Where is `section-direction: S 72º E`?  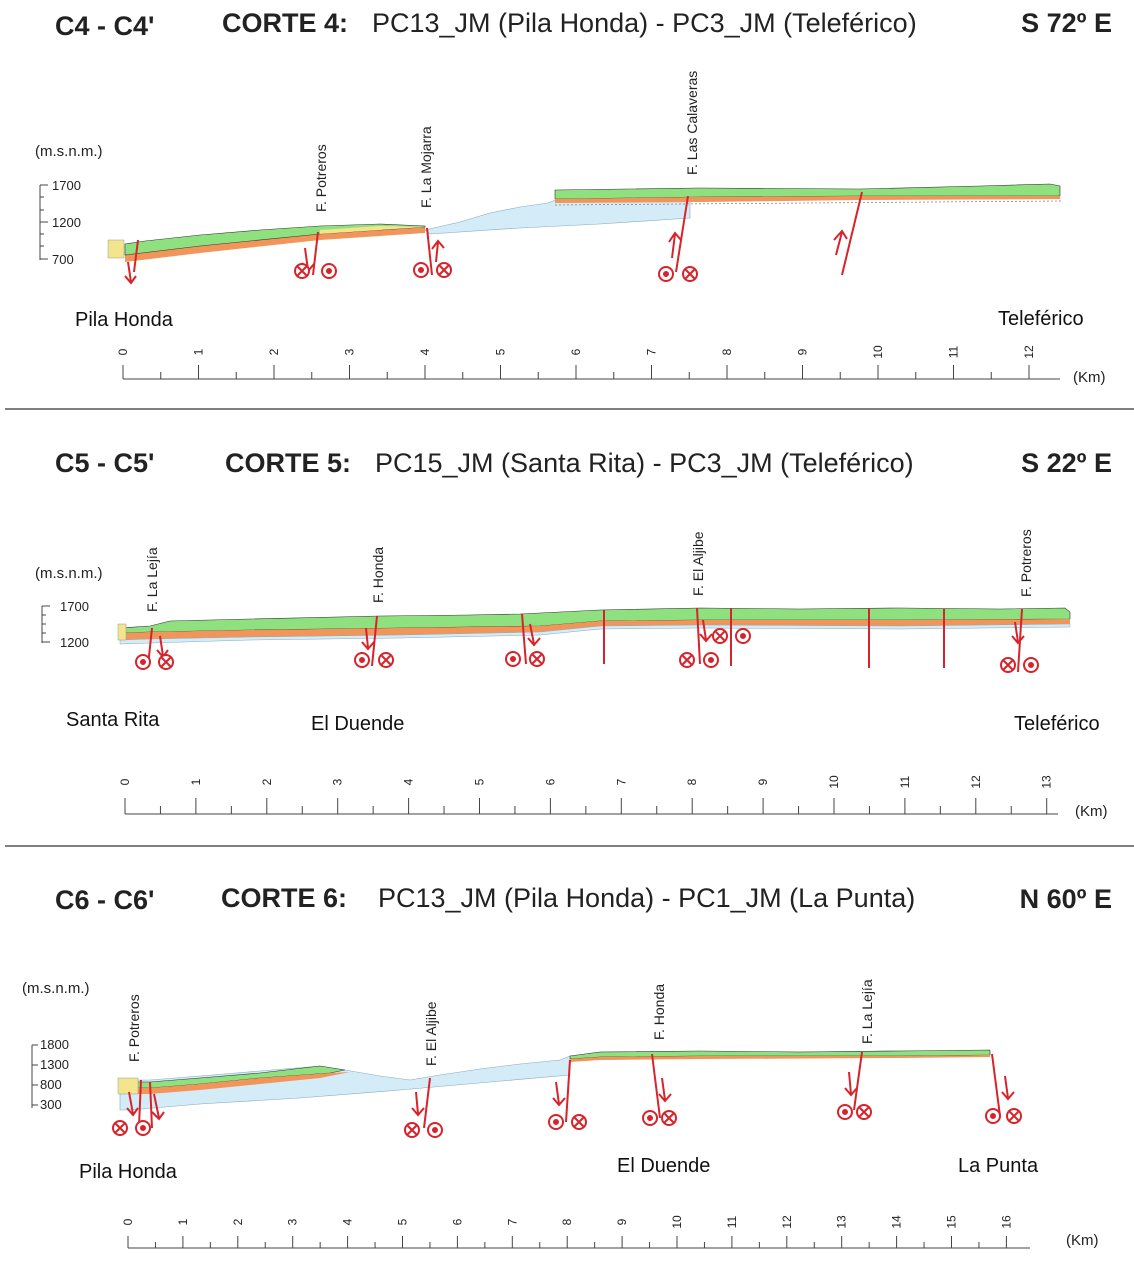 section-direction: S 72º E is located at coordinates (1066, 23).